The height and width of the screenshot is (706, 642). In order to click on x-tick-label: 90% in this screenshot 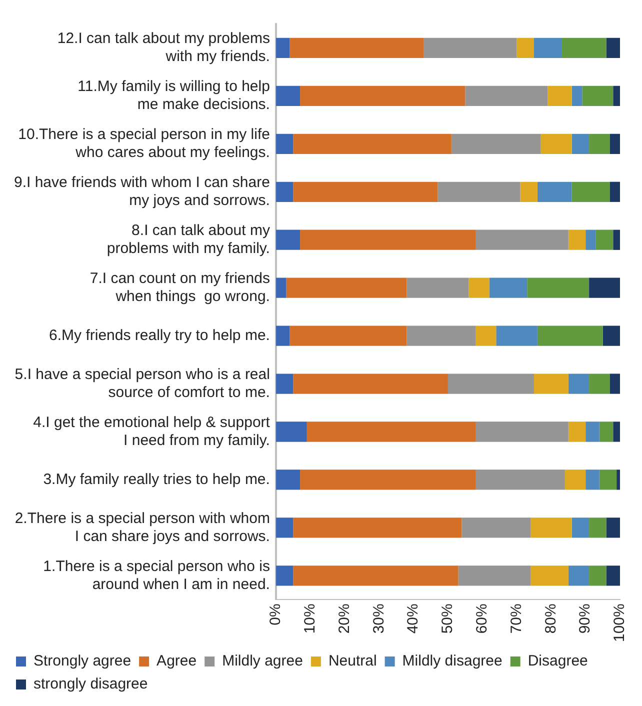, I will do `click(585, 619)`.